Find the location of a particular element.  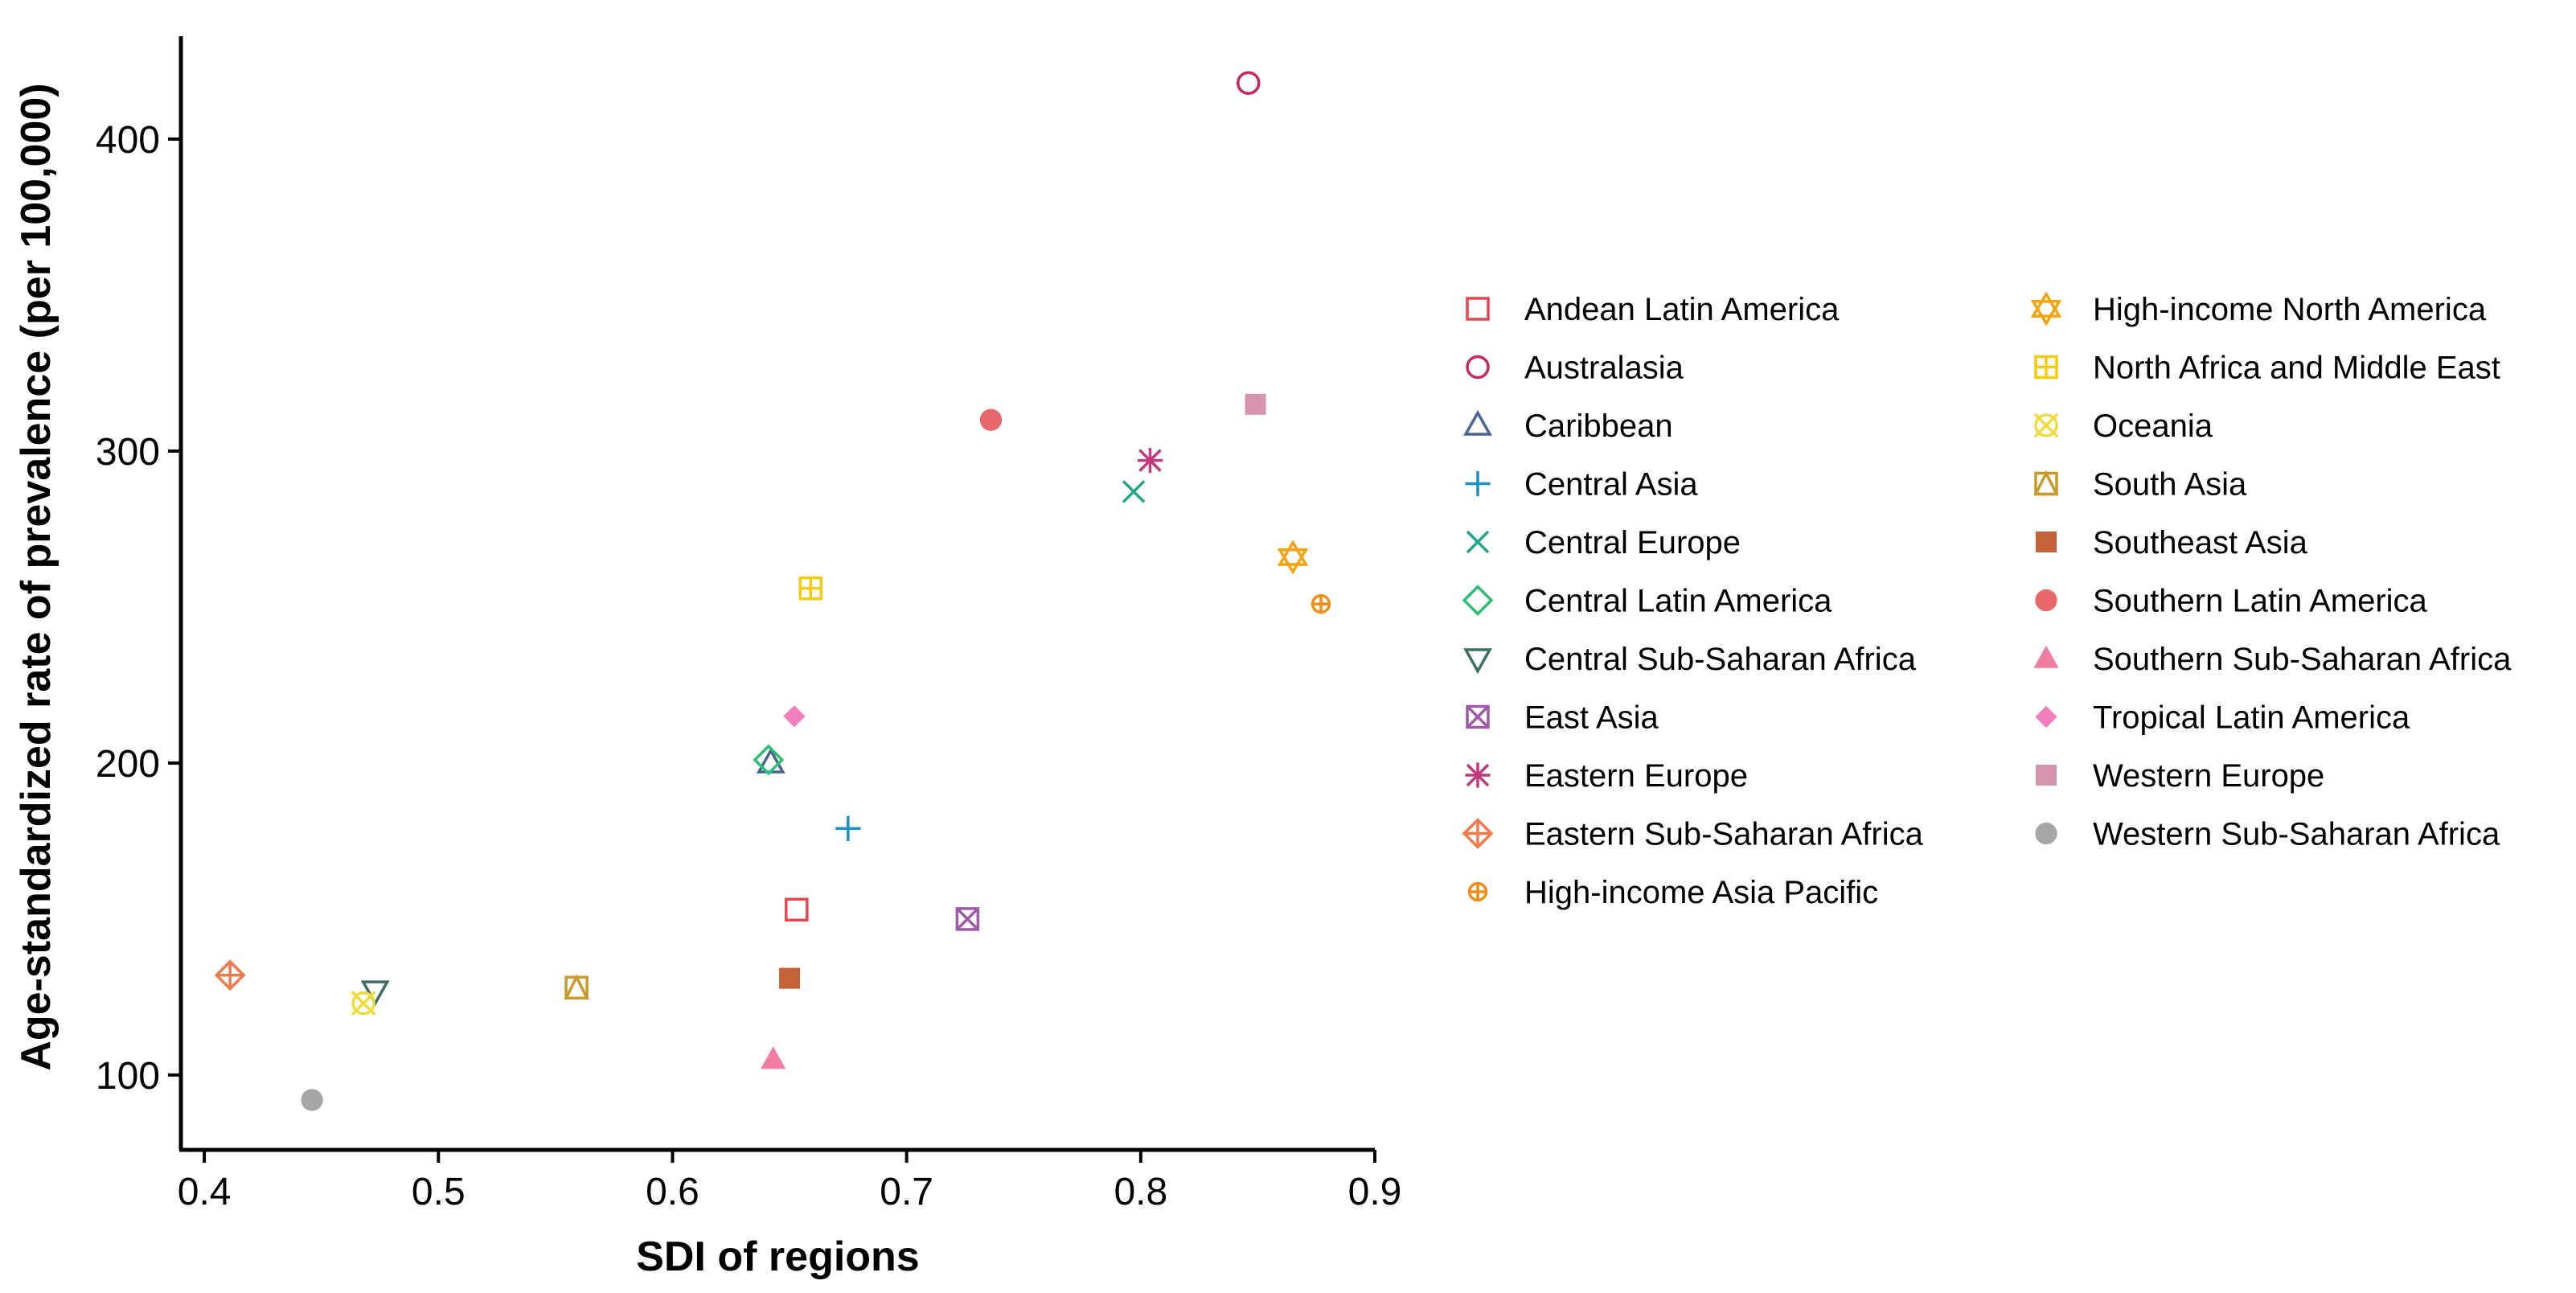

point-eastern-sub-saharan-africa is located at coordinates (230, 975).